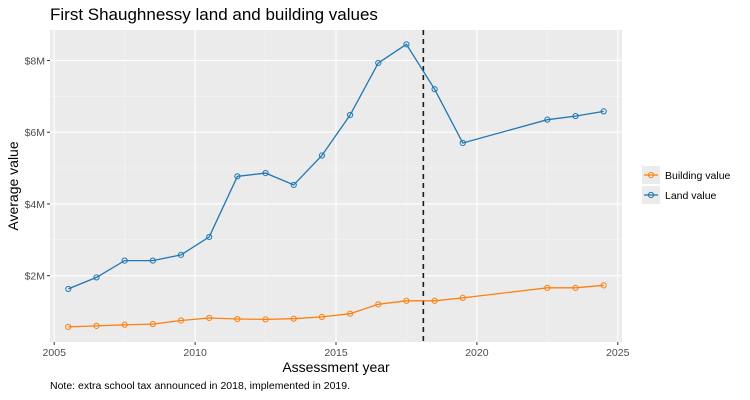 This screenshot has width=750, height=400. What do you see at coordinates (477, 353) in the screenshot?
I see `x-tick-label: 2020` at bounding box center [477, 353].